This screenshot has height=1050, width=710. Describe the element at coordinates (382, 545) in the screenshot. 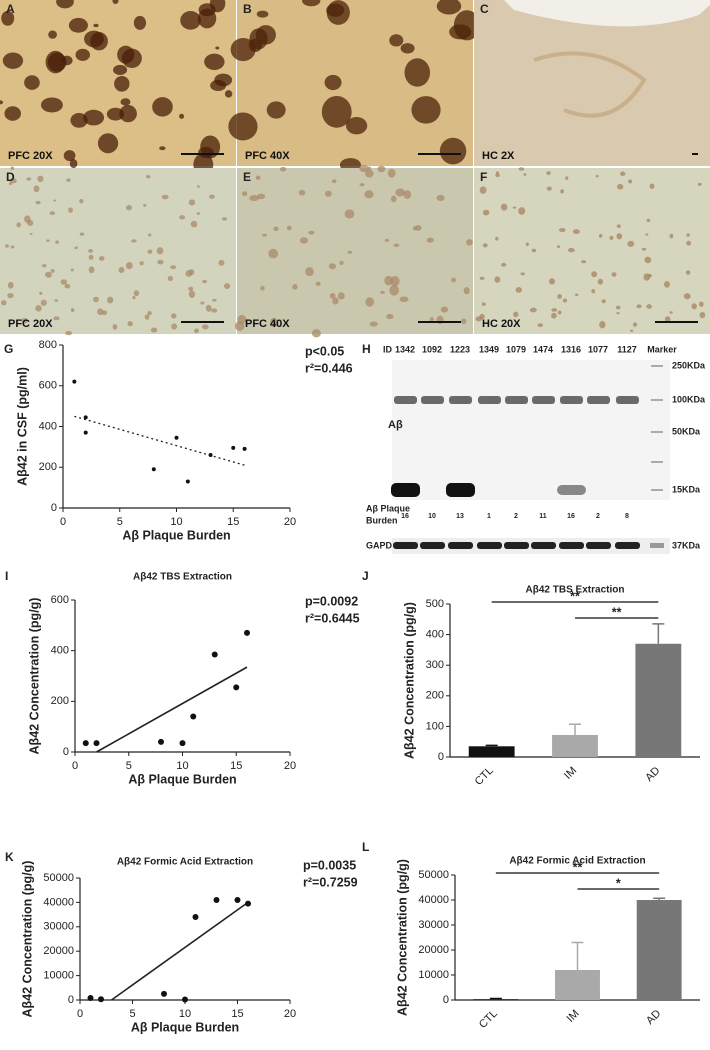

I see `loading-label: GAPDH` at that location.